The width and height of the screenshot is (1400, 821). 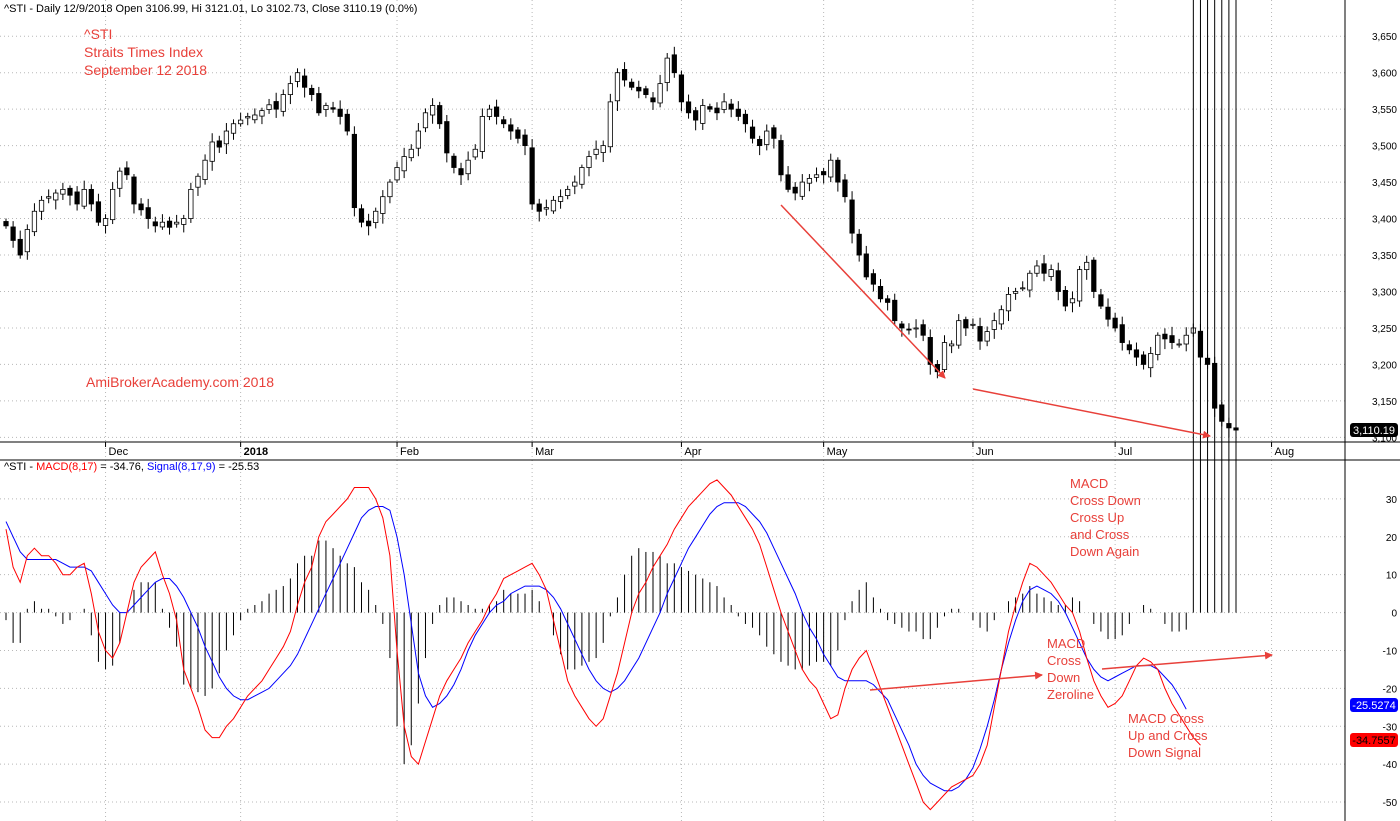 I want to click on price-tick-label: 3,400, so click(x=1384, y=220).